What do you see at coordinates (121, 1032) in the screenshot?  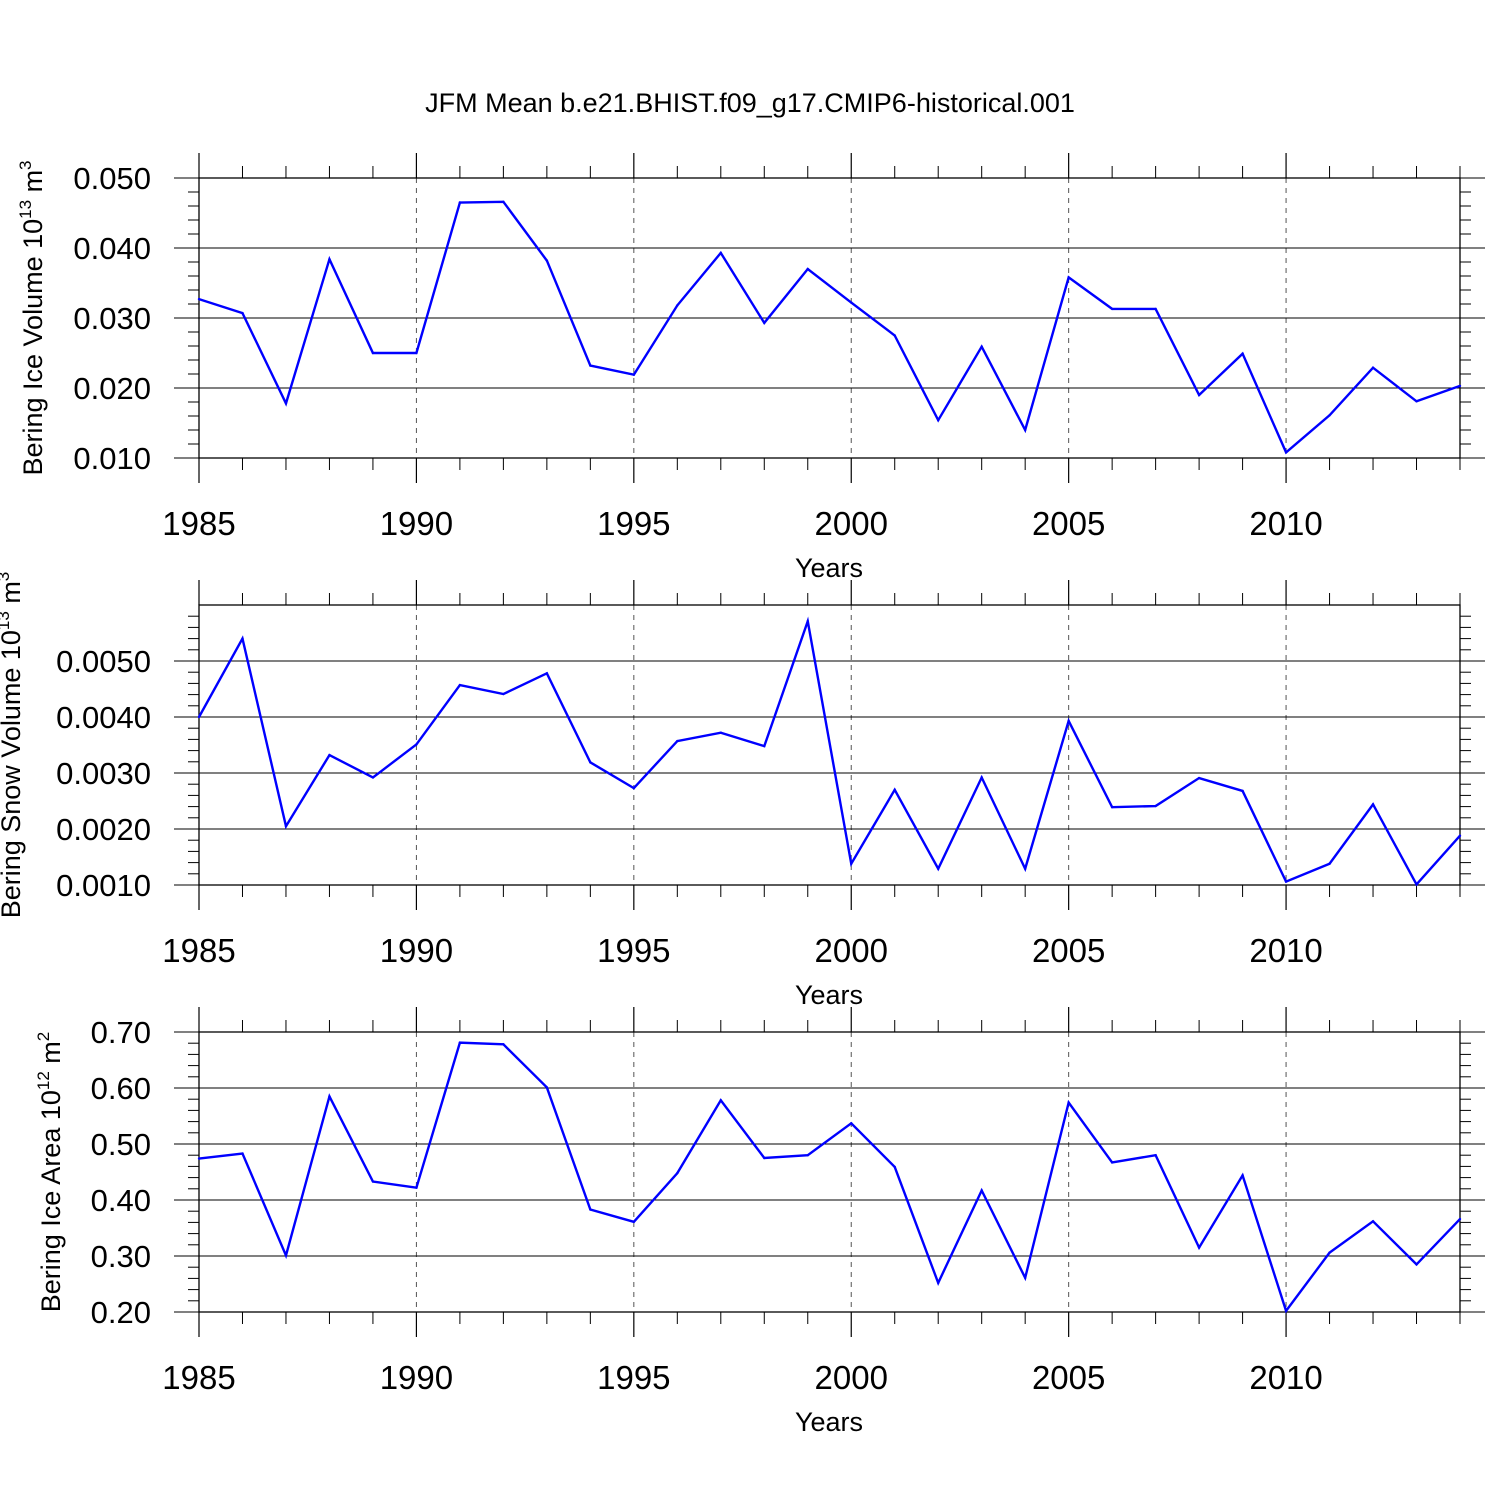 I see `y-tick-label: 0.70` at bounding box center [121, 1032].